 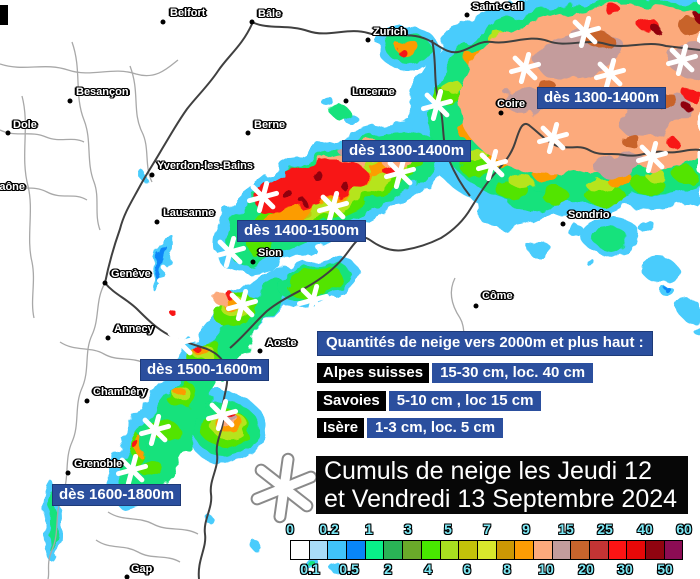 What do you see at coordinates (102, 92) in the screenshot?
I see `city-label: Besançon` at bounding box center [102, 92].